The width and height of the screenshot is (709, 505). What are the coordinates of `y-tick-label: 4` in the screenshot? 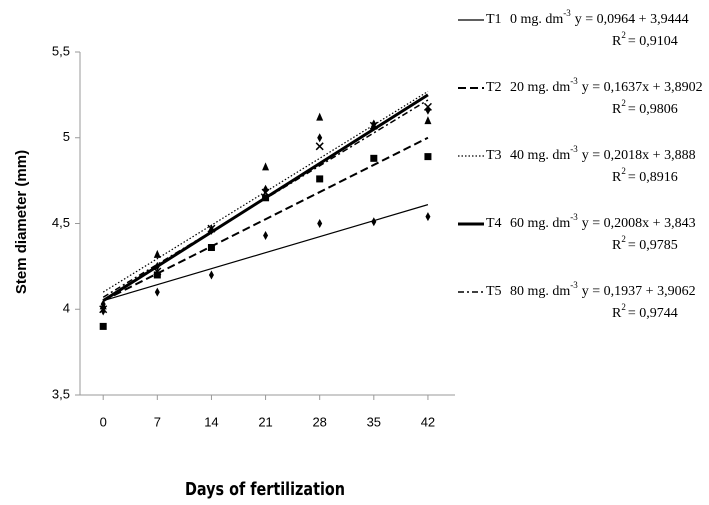 It's located at (66, 308).